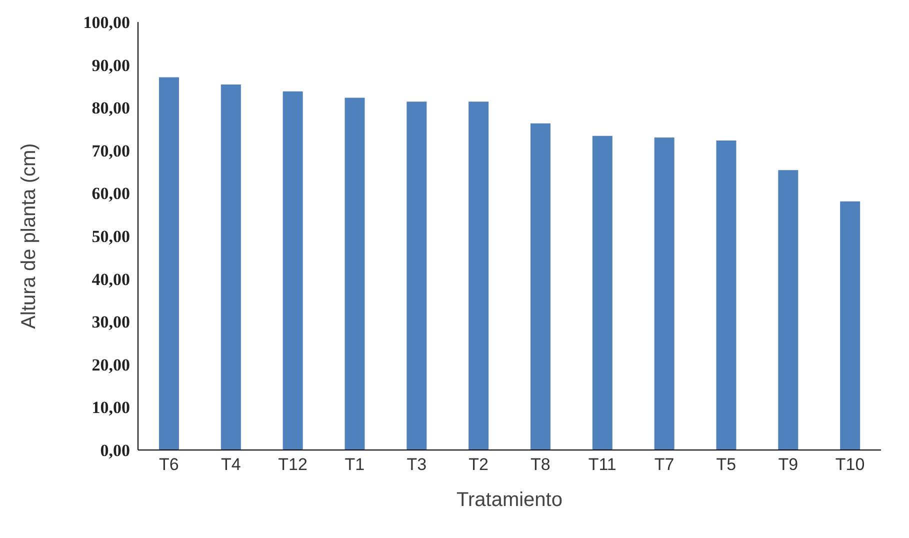 This screenshot has width=909, height=538. What do you see at coordinates (106, 22) in the screenshot?
I see `y-tick-label: 100,00` at bounding box center [106, 22].